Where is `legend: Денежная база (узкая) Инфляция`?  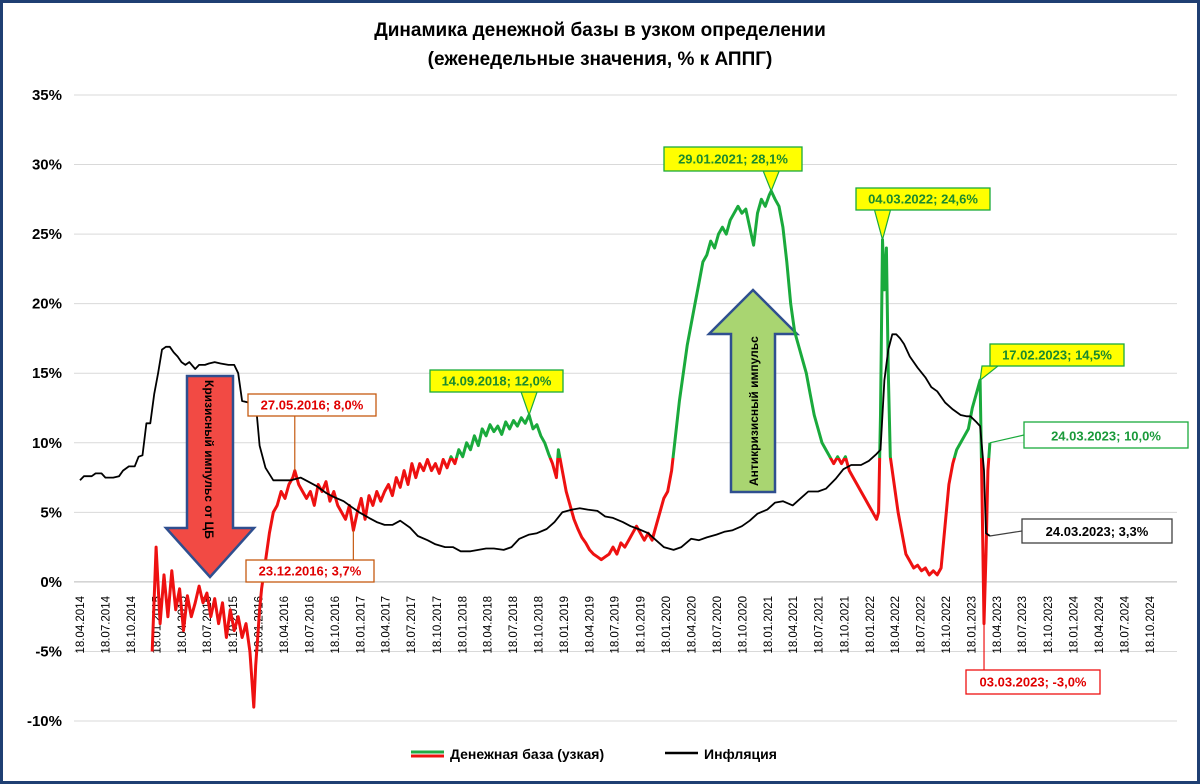
legend: Денежная база (узкая) Инфляция is located at coordinates (594, 754).